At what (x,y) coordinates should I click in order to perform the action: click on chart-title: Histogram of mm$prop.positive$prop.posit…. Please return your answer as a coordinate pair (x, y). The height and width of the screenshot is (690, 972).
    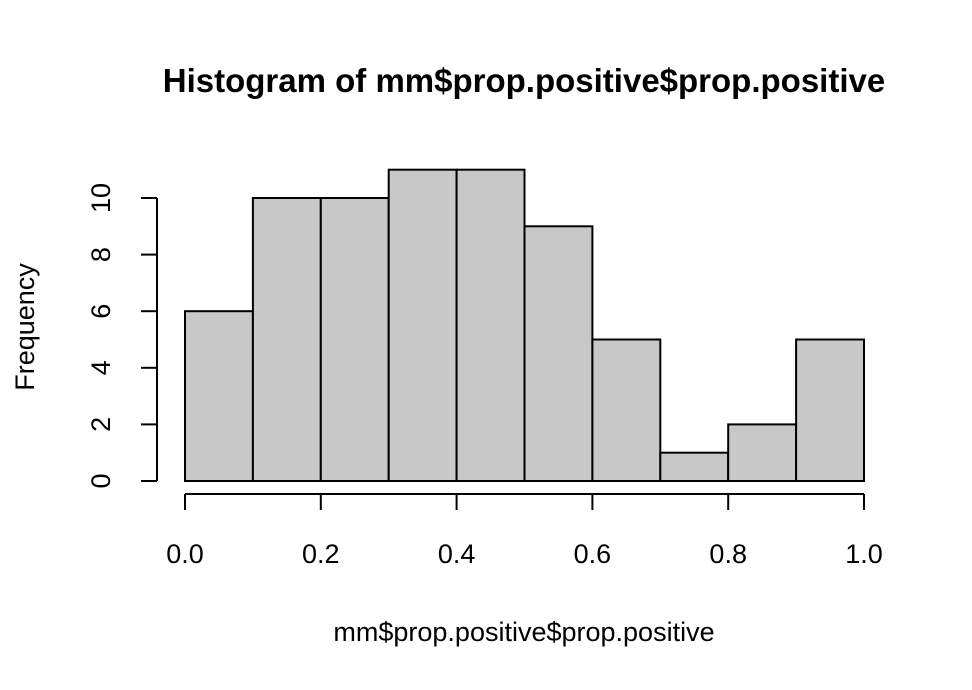
    Looking at the image, I should click on (524, 80).